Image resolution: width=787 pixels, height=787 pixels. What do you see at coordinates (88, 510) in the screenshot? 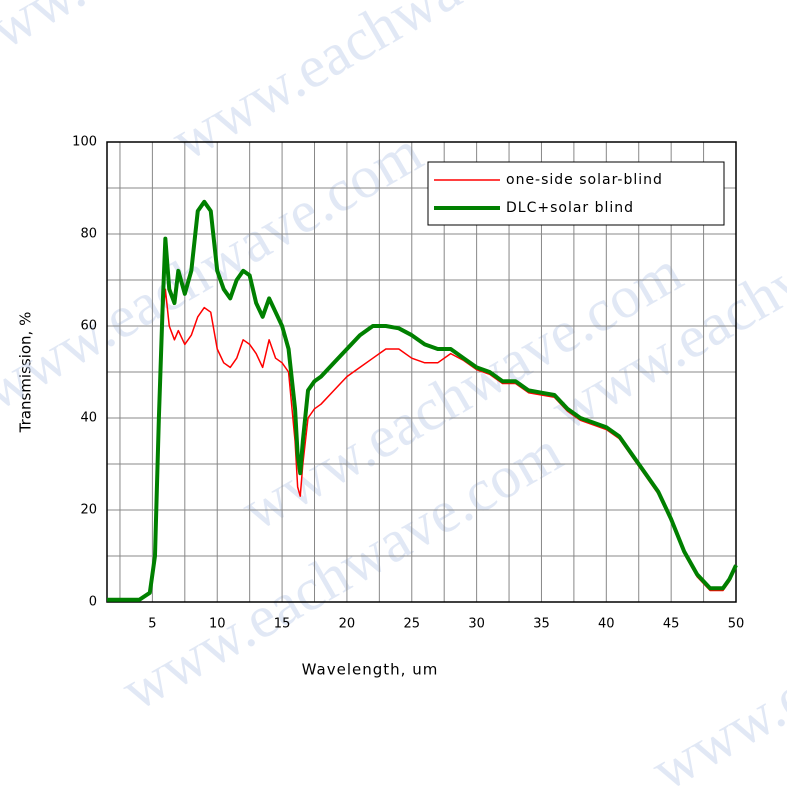
I see `y-tick-label: 20` at bounding box center [88, 510].